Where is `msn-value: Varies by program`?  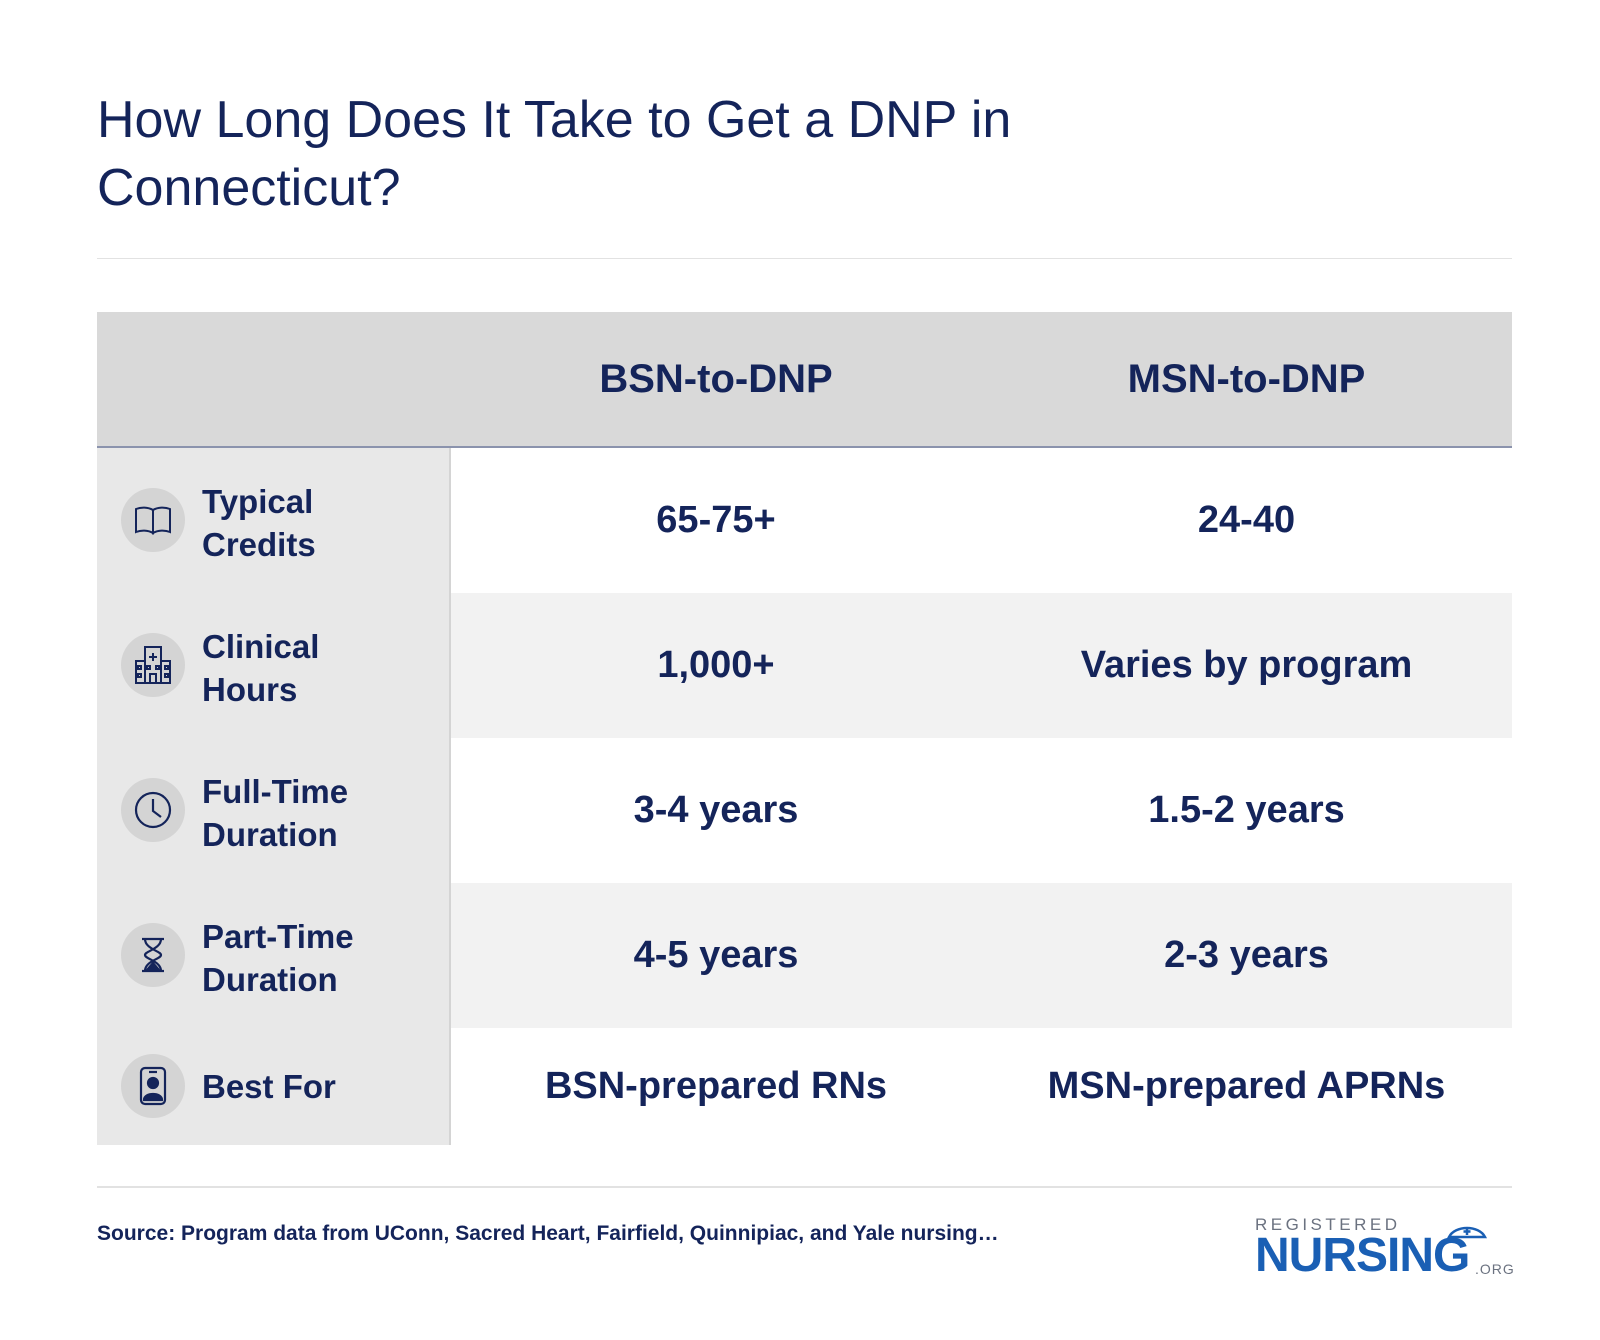 msn-value: Varies by program is located at coordinates (1246, 665).